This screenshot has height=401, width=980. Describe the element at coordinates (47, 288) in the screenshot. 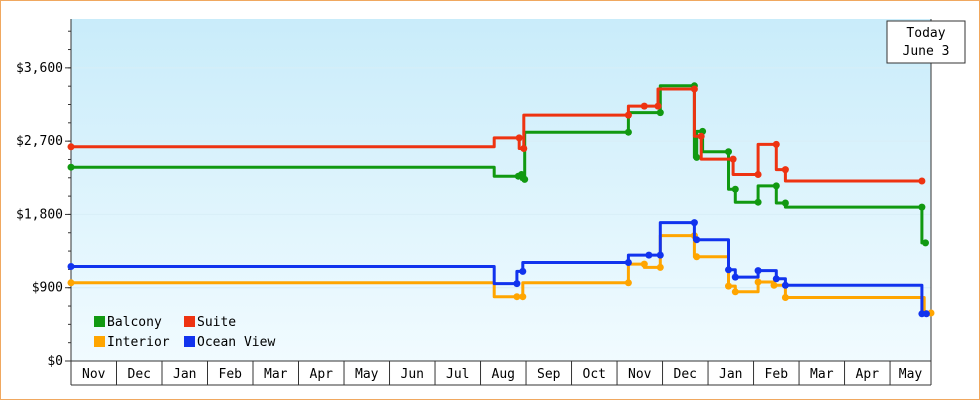

I see `y-tick-label: $900` at that location.